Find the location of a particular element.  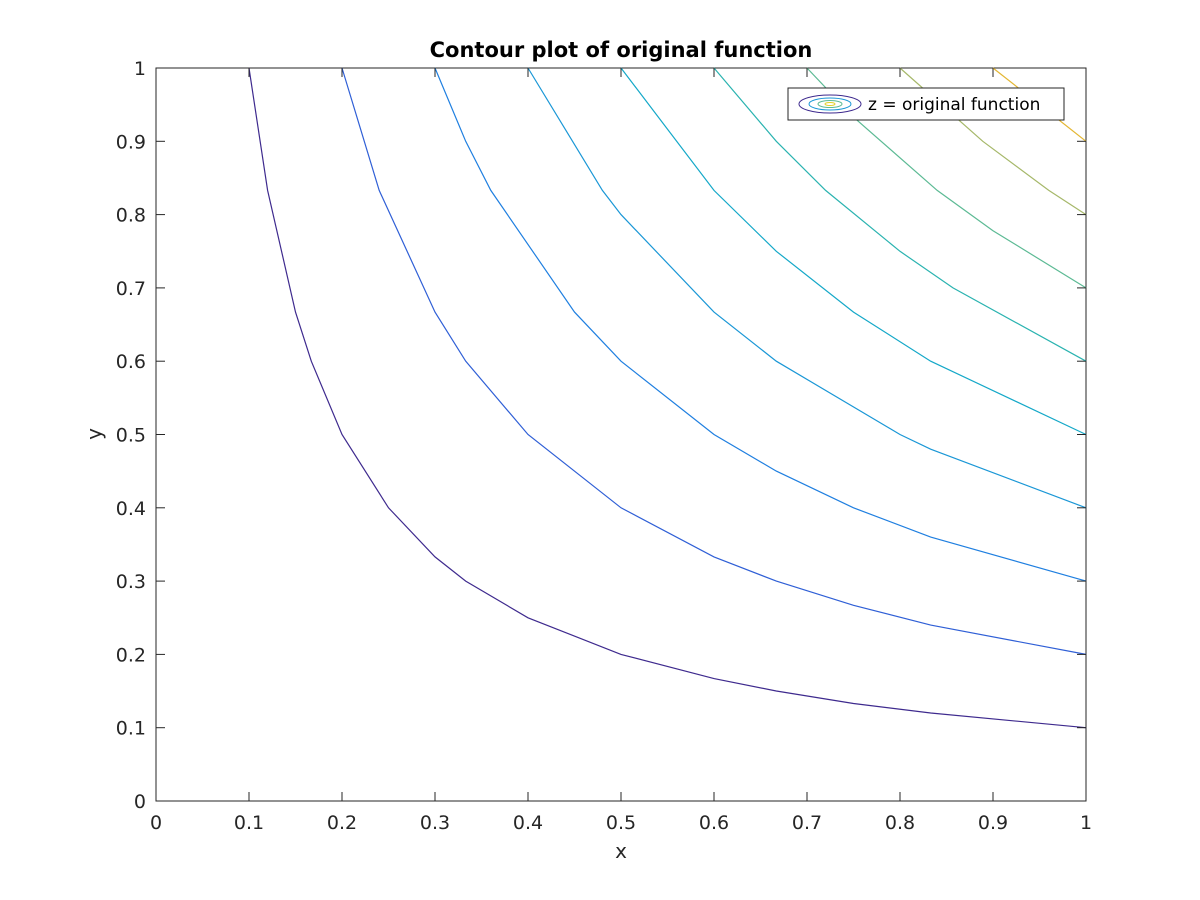

x-tick-label-2: 0.2 is located at coordinates (342, 823).